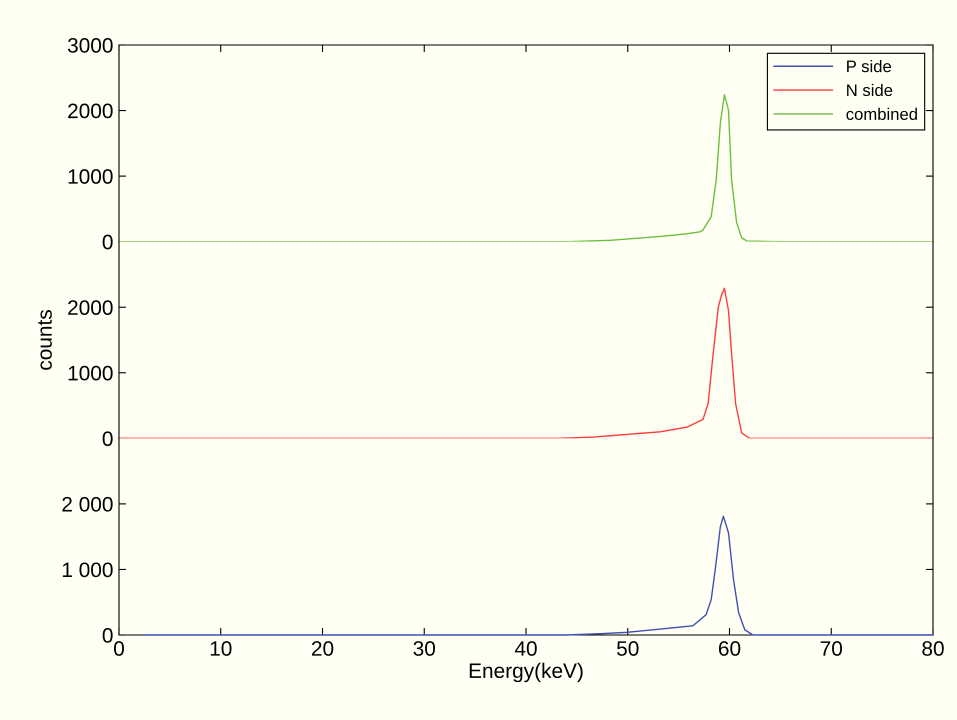 The image size is (957, 720). Describe the element at coordinates (881, 114) in the screenshot. I see `legend-label: combined` at that location.